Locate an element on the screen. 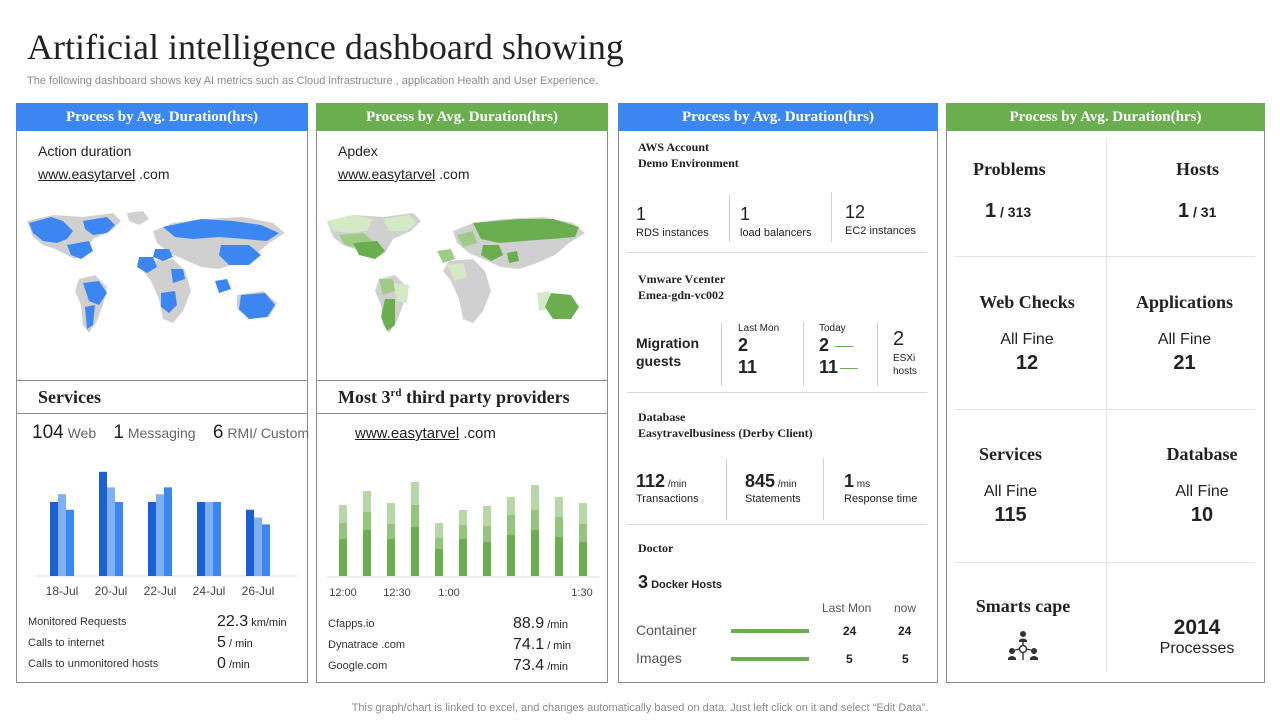 The width and height of the screenshot is (1280, 720). database-title-line: Easytravelbusiness (Derby Client) is located at coordinates (725, 433).